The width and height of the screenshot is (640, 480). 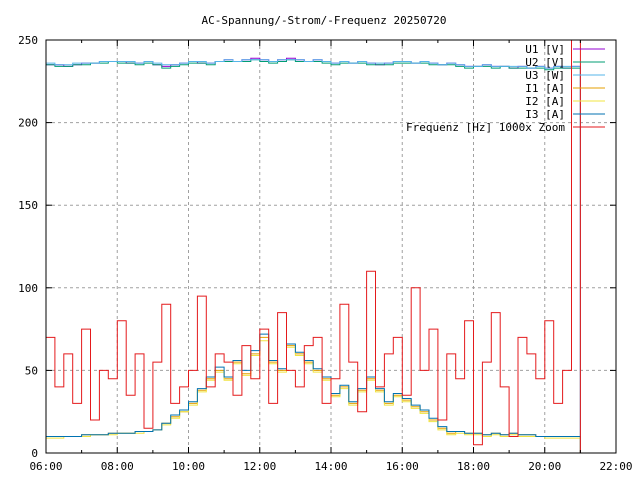 What do you see at coordinates (34, 453) in the screenshot?
I see `y-tick-label: 0` at bounding box center [34, 453].